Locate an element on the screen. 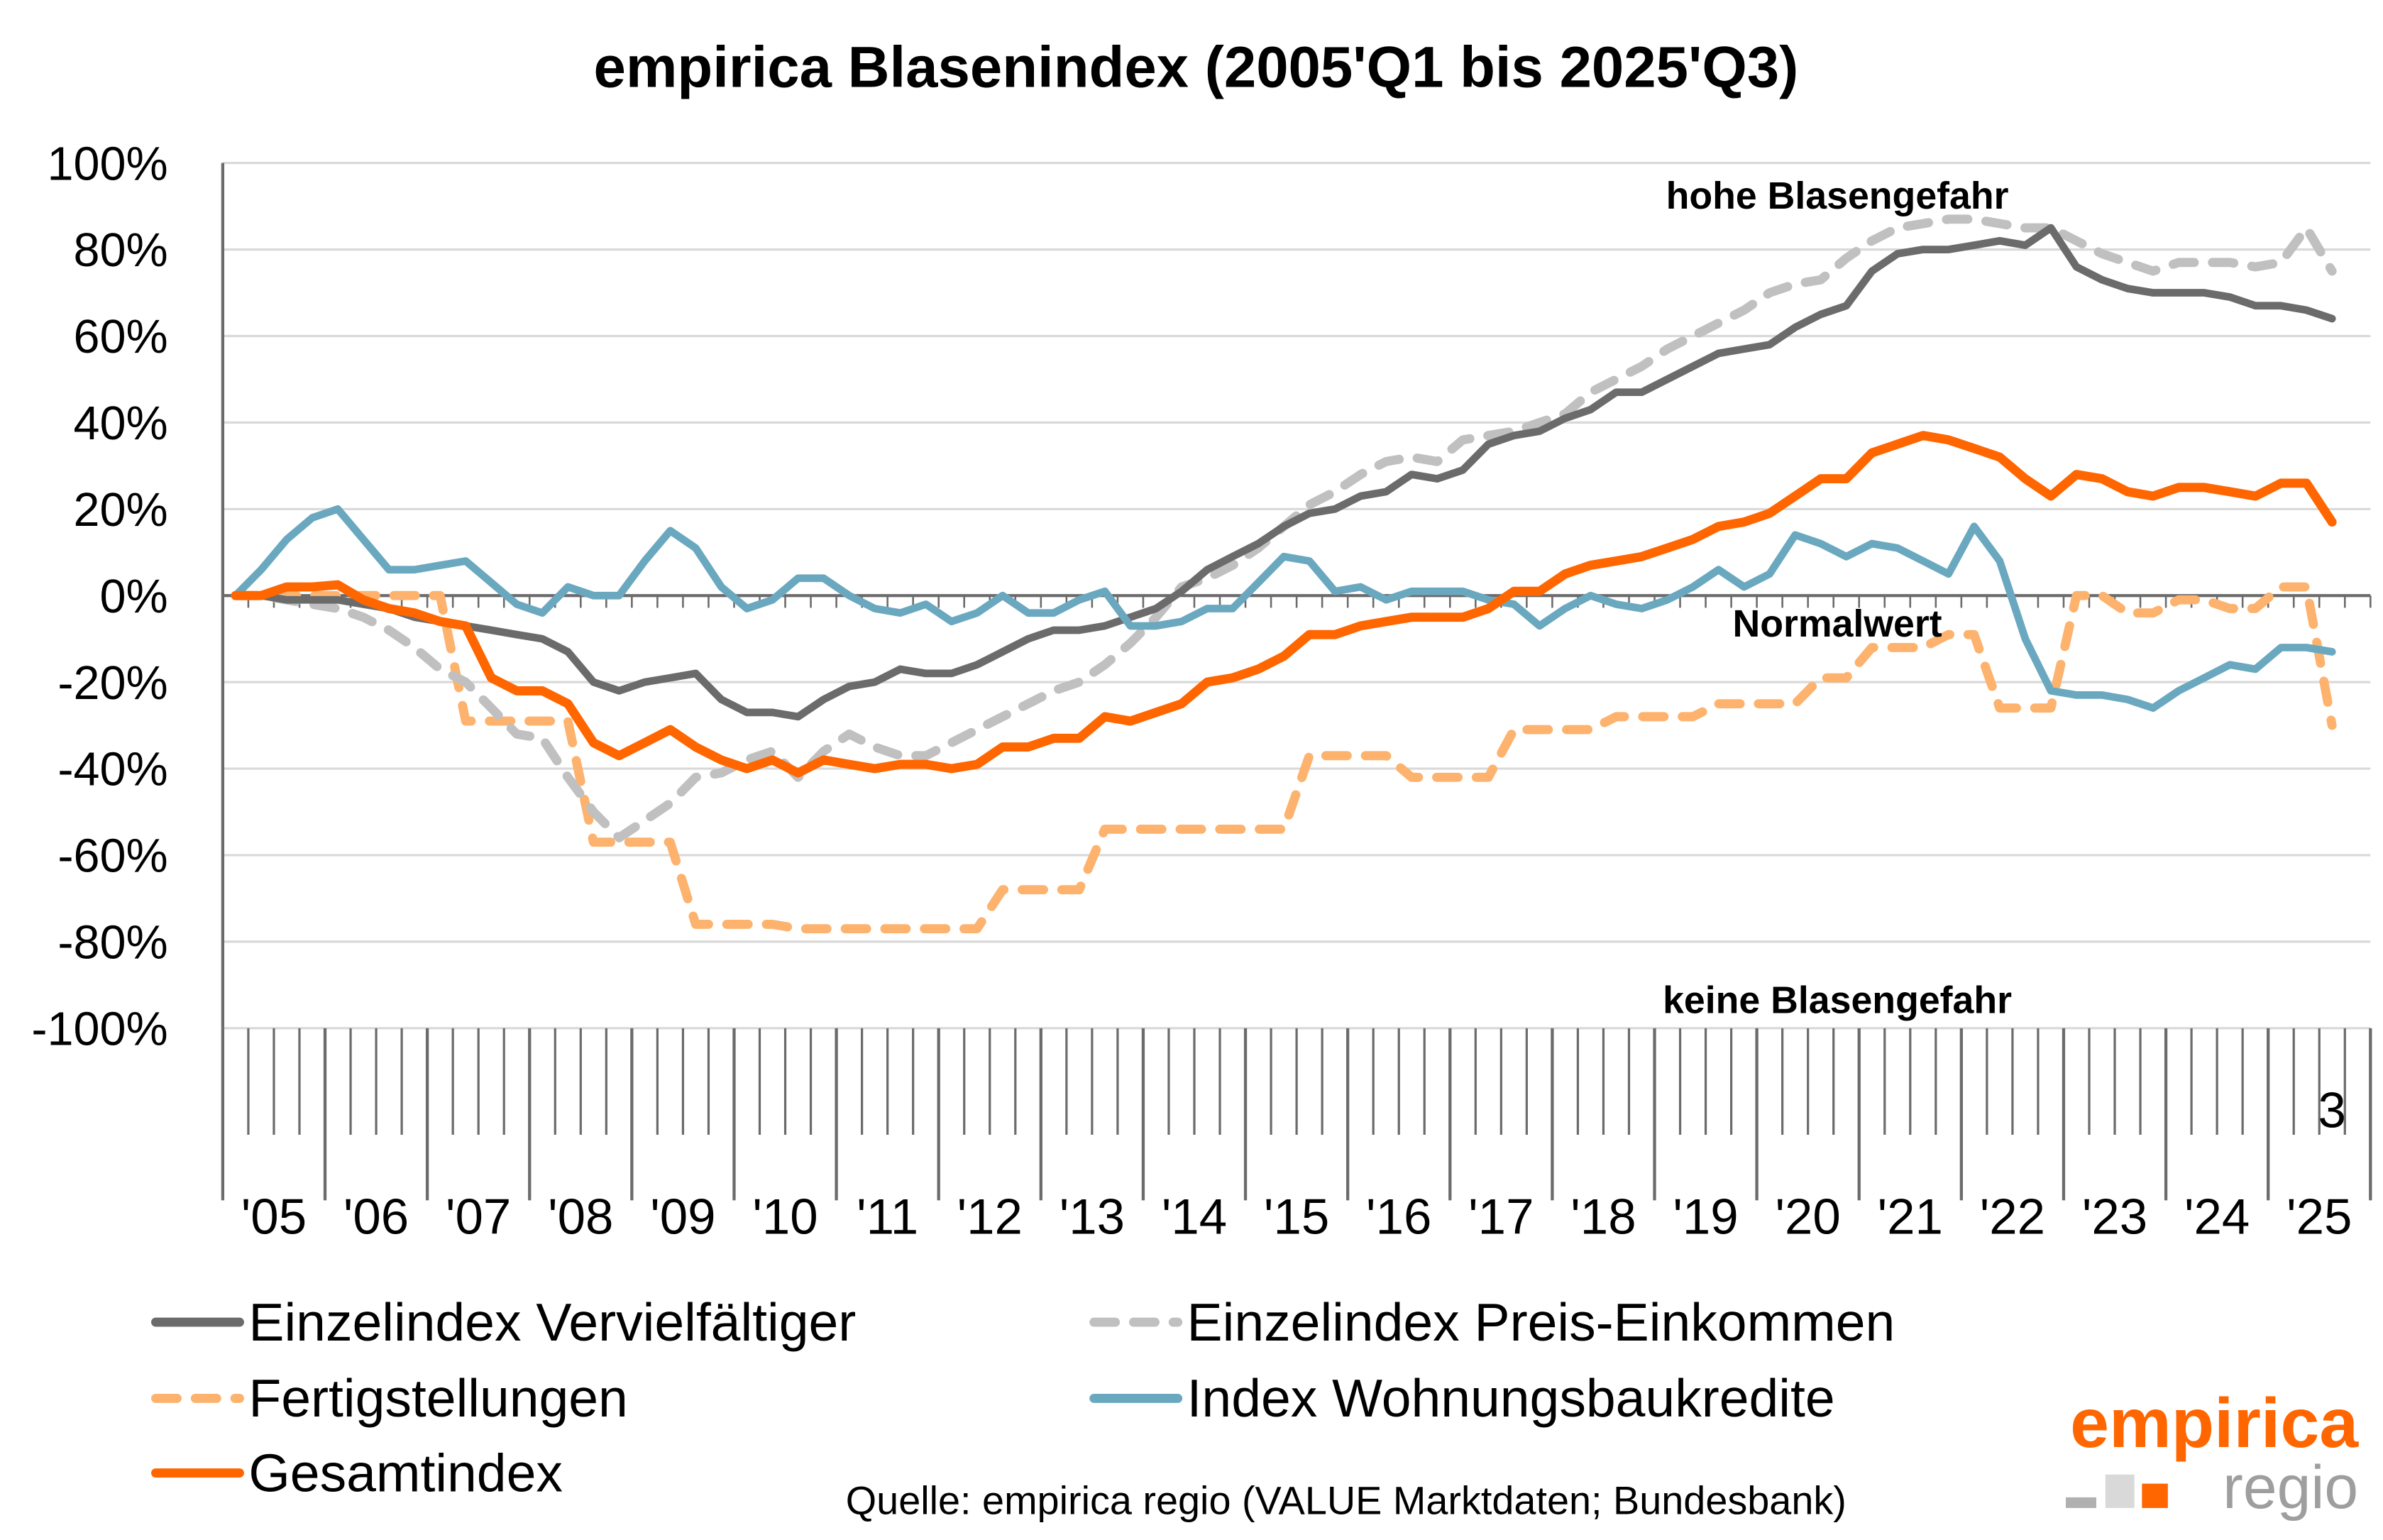 The width and height of the screenshot is (2383, 1540). annotation-high: hohe Blasengefahr is located at coordinates (1838, 196).